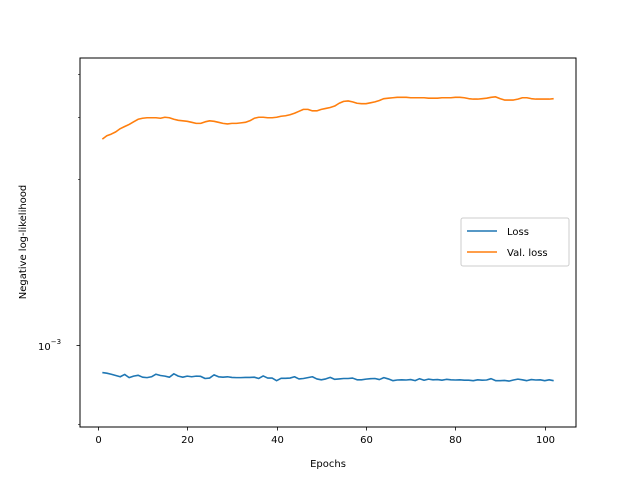 The image size is (640, 480). What do you see at coordinates (98, 440) in the screenshot?
I see `x-tick-label: 0` at bounding box center [98, 440].